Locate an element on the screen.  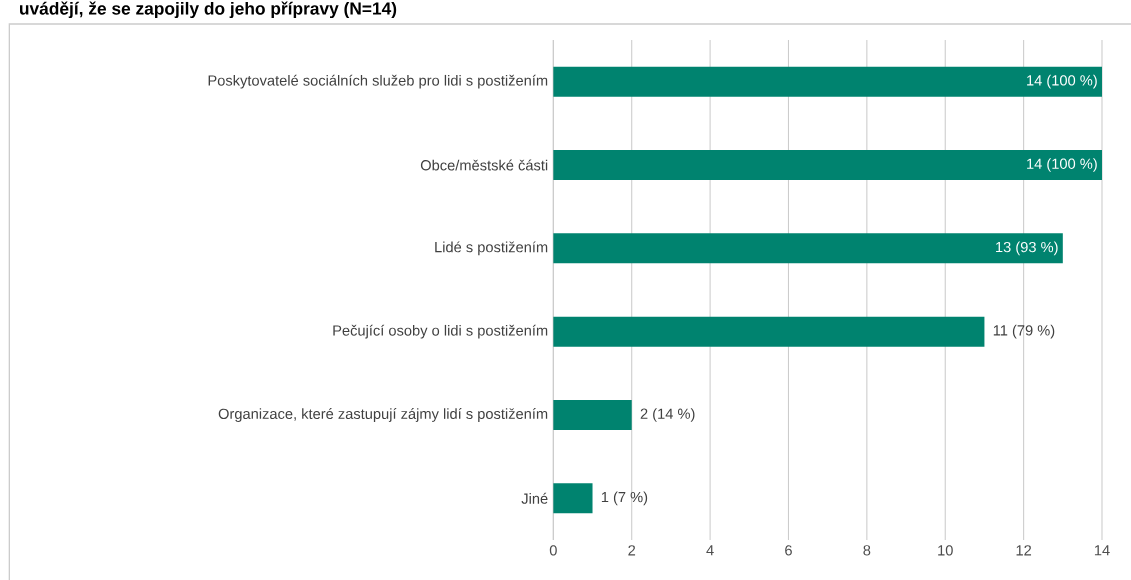
y-tick-label: Organizace, které zastupují zájmy lidí s postižením is located at coordinates (383, 415).